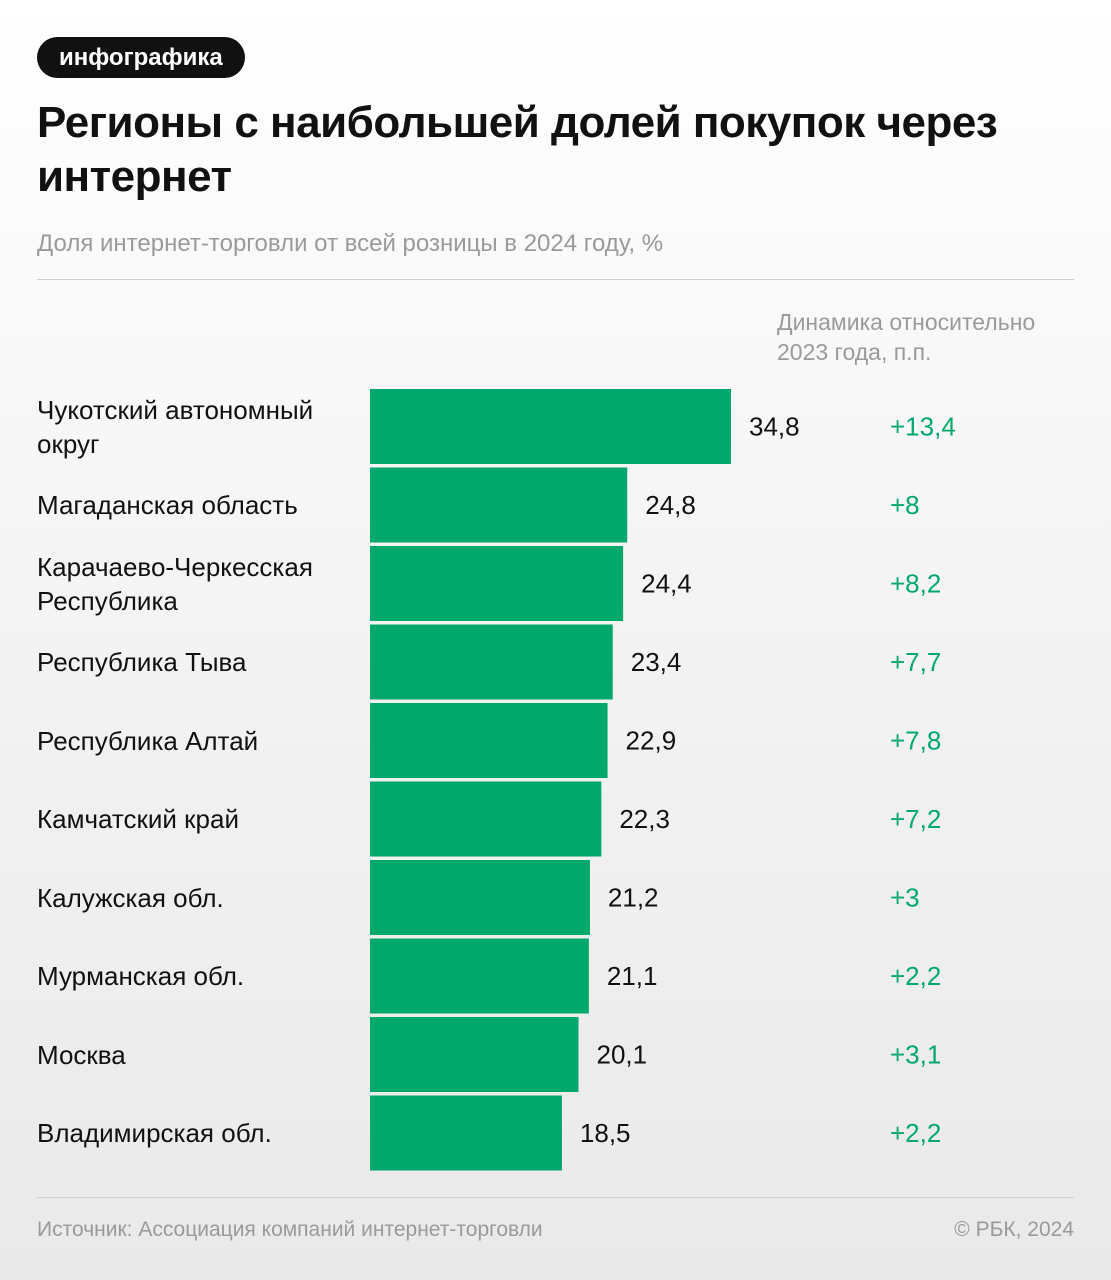  What do you see at coordinates (906, 337) in the screenshot?
I see `dynamics-header: Динамика относительно 2023 года, п.п.` at bounding box center [906, 337].